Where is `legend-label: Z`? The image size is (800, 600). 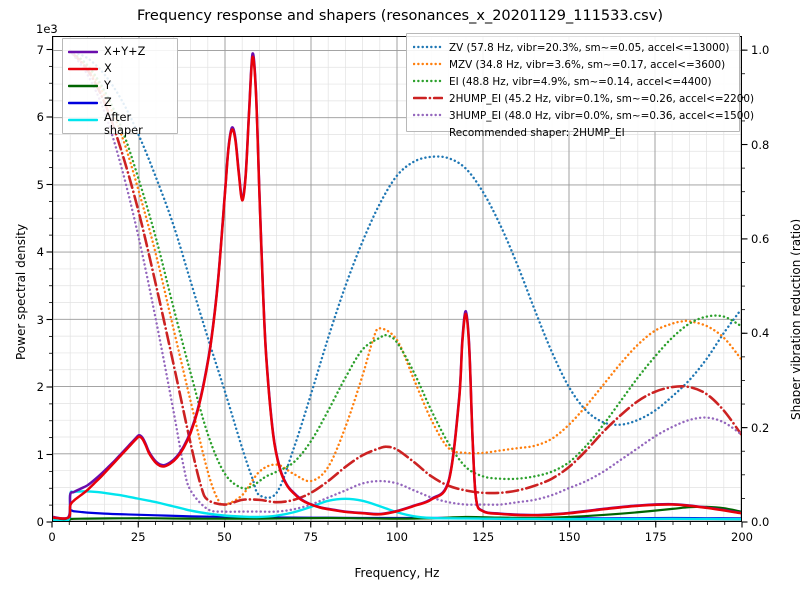
legend-label: Z is located at coordinates (108, 102).